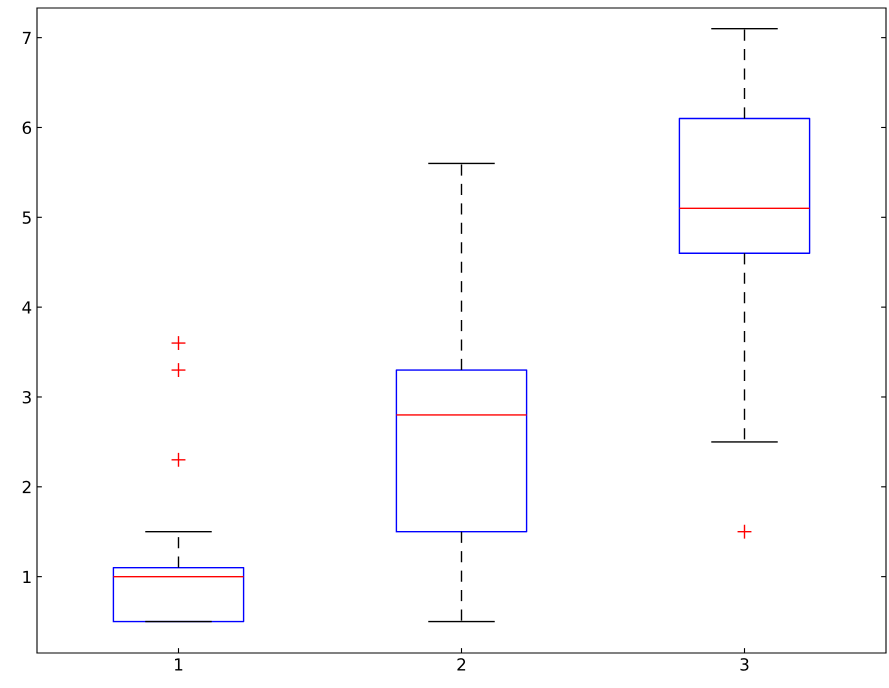 The height and width of the screenshot is (688, 889). What do you see at coordinates (26, 397) in the screenshot?
I see `y-tick-label: 3` at bounding box center [26, 397].